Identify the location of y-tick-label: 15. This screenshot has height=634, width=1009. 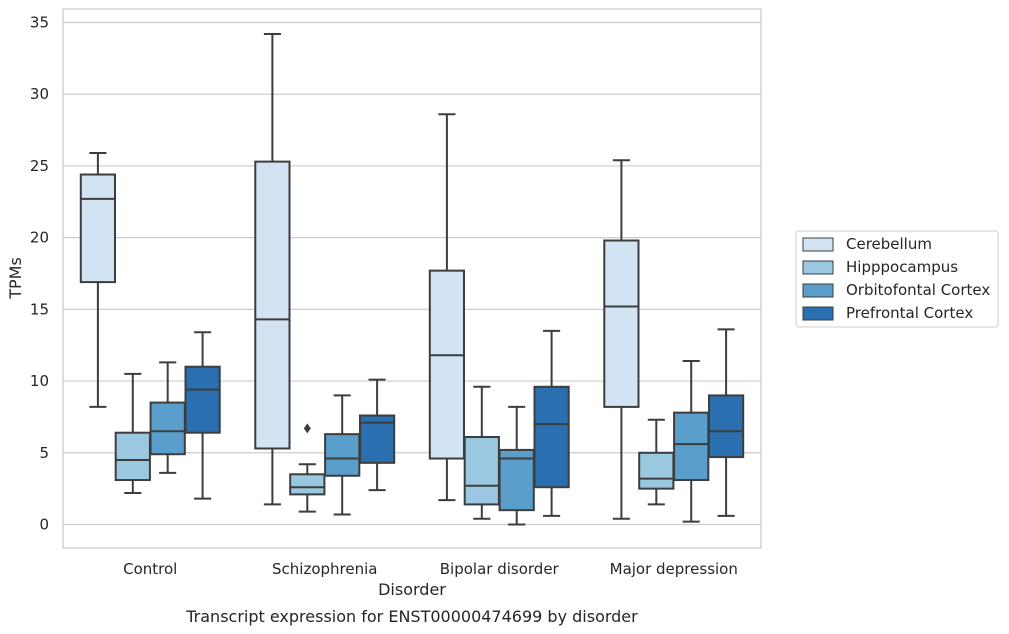
(39, 309).